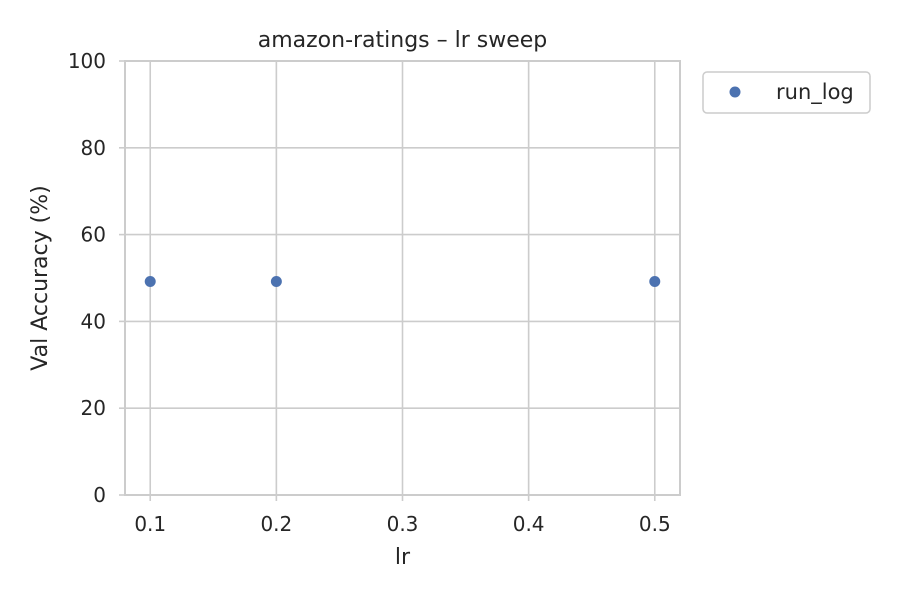 This screenshot has width=900, height=600. What do you see at coordinates (276, 524) in the screenshot?
I see `x-tick-label: 0.2` at bounding box center [276, 524].